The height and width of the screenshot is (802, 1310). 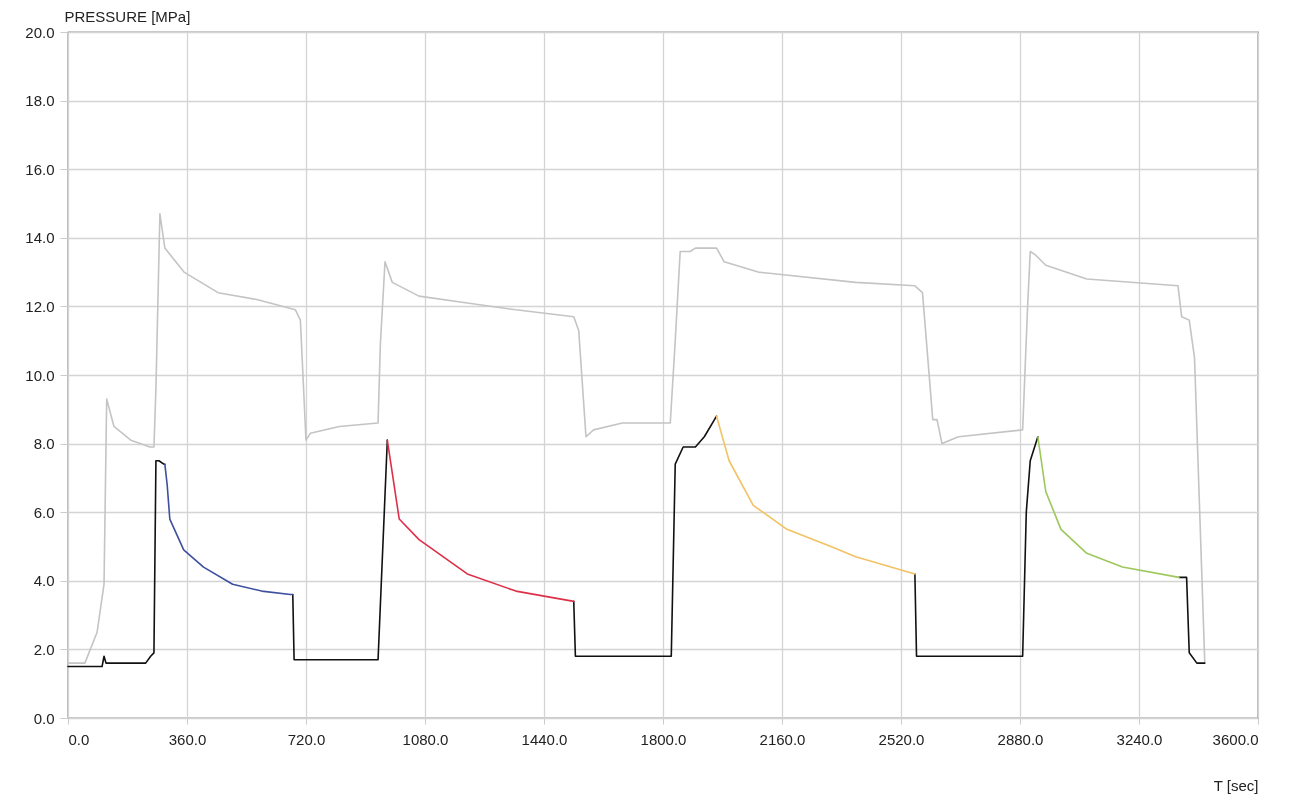 I want to click on x-tick-label: 2880.0, so click(x=1020, y=739).